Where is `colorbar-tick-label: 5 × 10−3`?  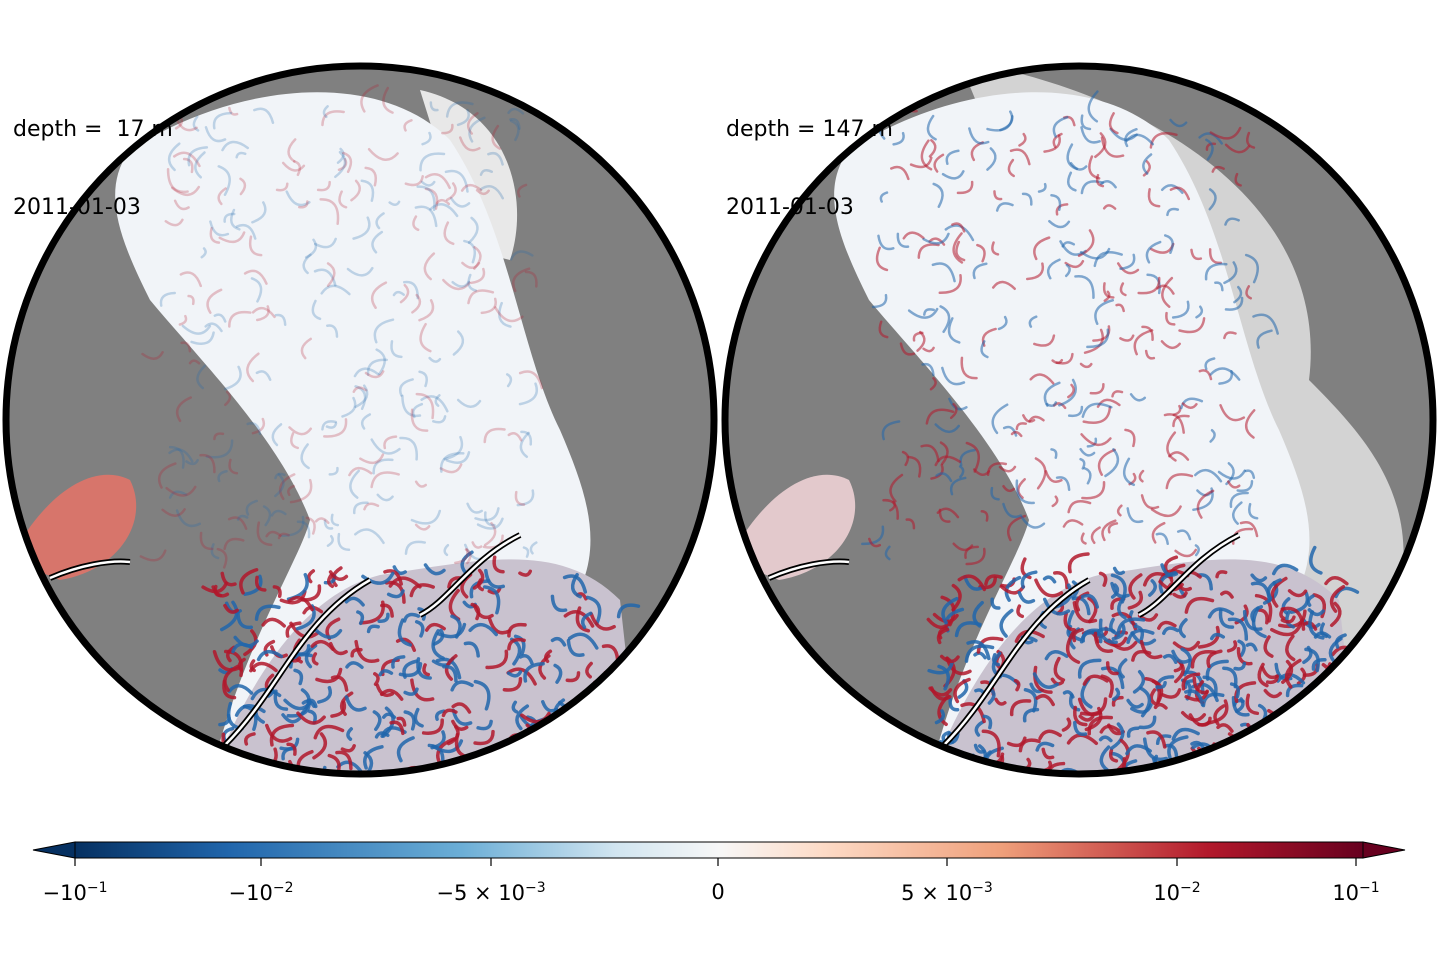 colorbar-tick-label: 5 × 10−3 is located at coordinates (947, 892).